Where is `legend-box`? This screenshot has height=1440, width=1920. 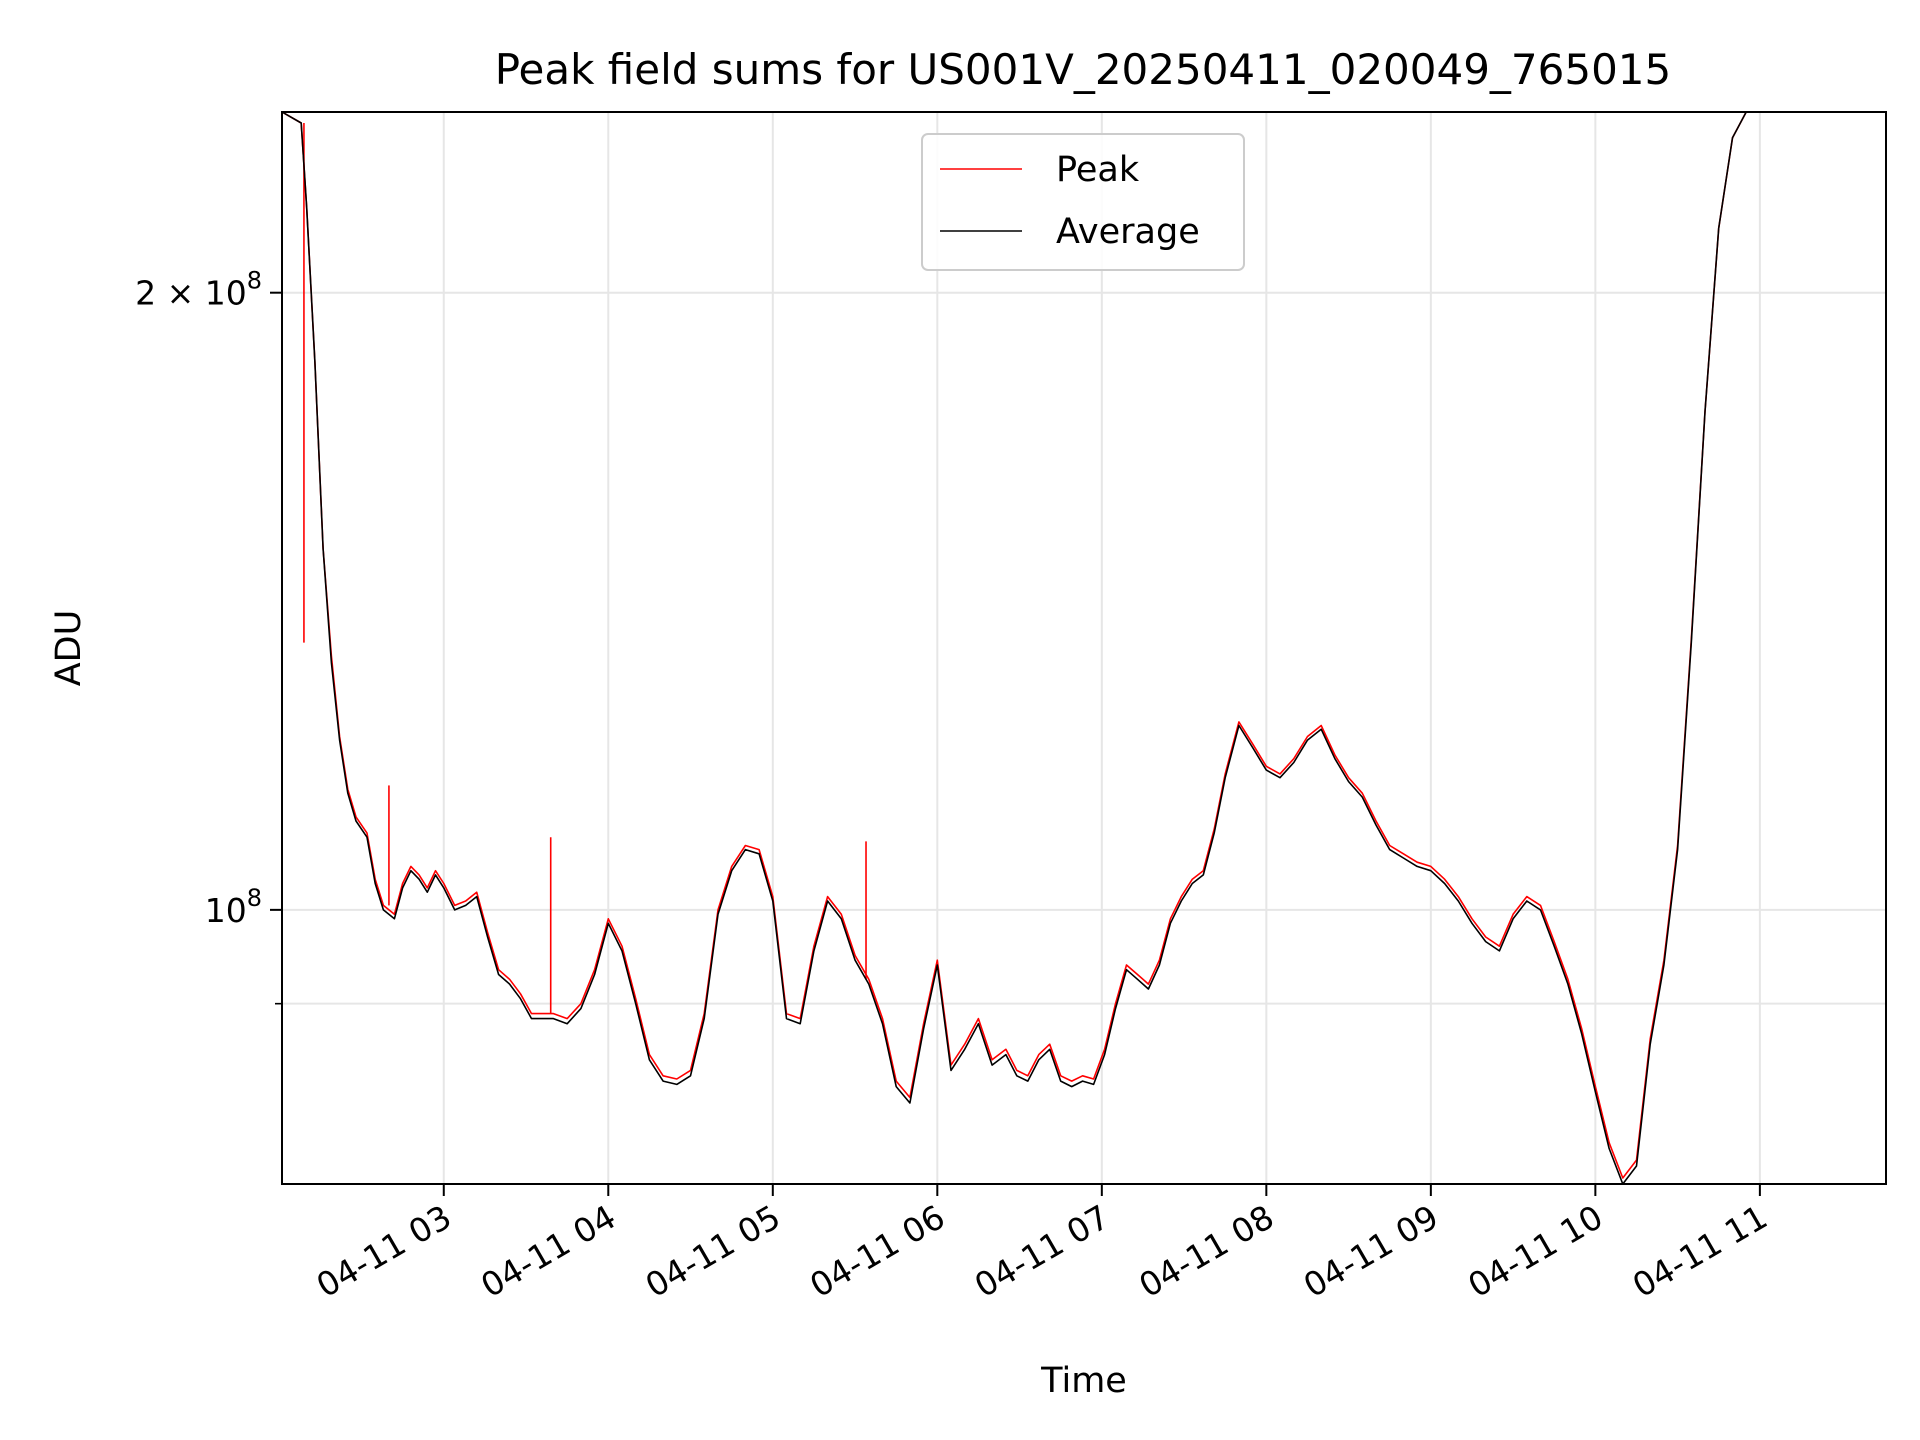 legend-box is located at coordinates (1083, 202).